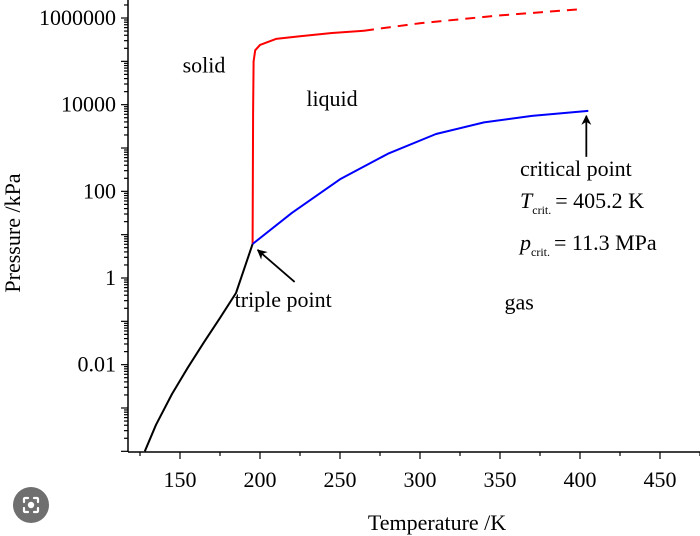  Describe the element at coordinates (420, 479) in the screenshot. I see `x-tick-label: 300` at that location.